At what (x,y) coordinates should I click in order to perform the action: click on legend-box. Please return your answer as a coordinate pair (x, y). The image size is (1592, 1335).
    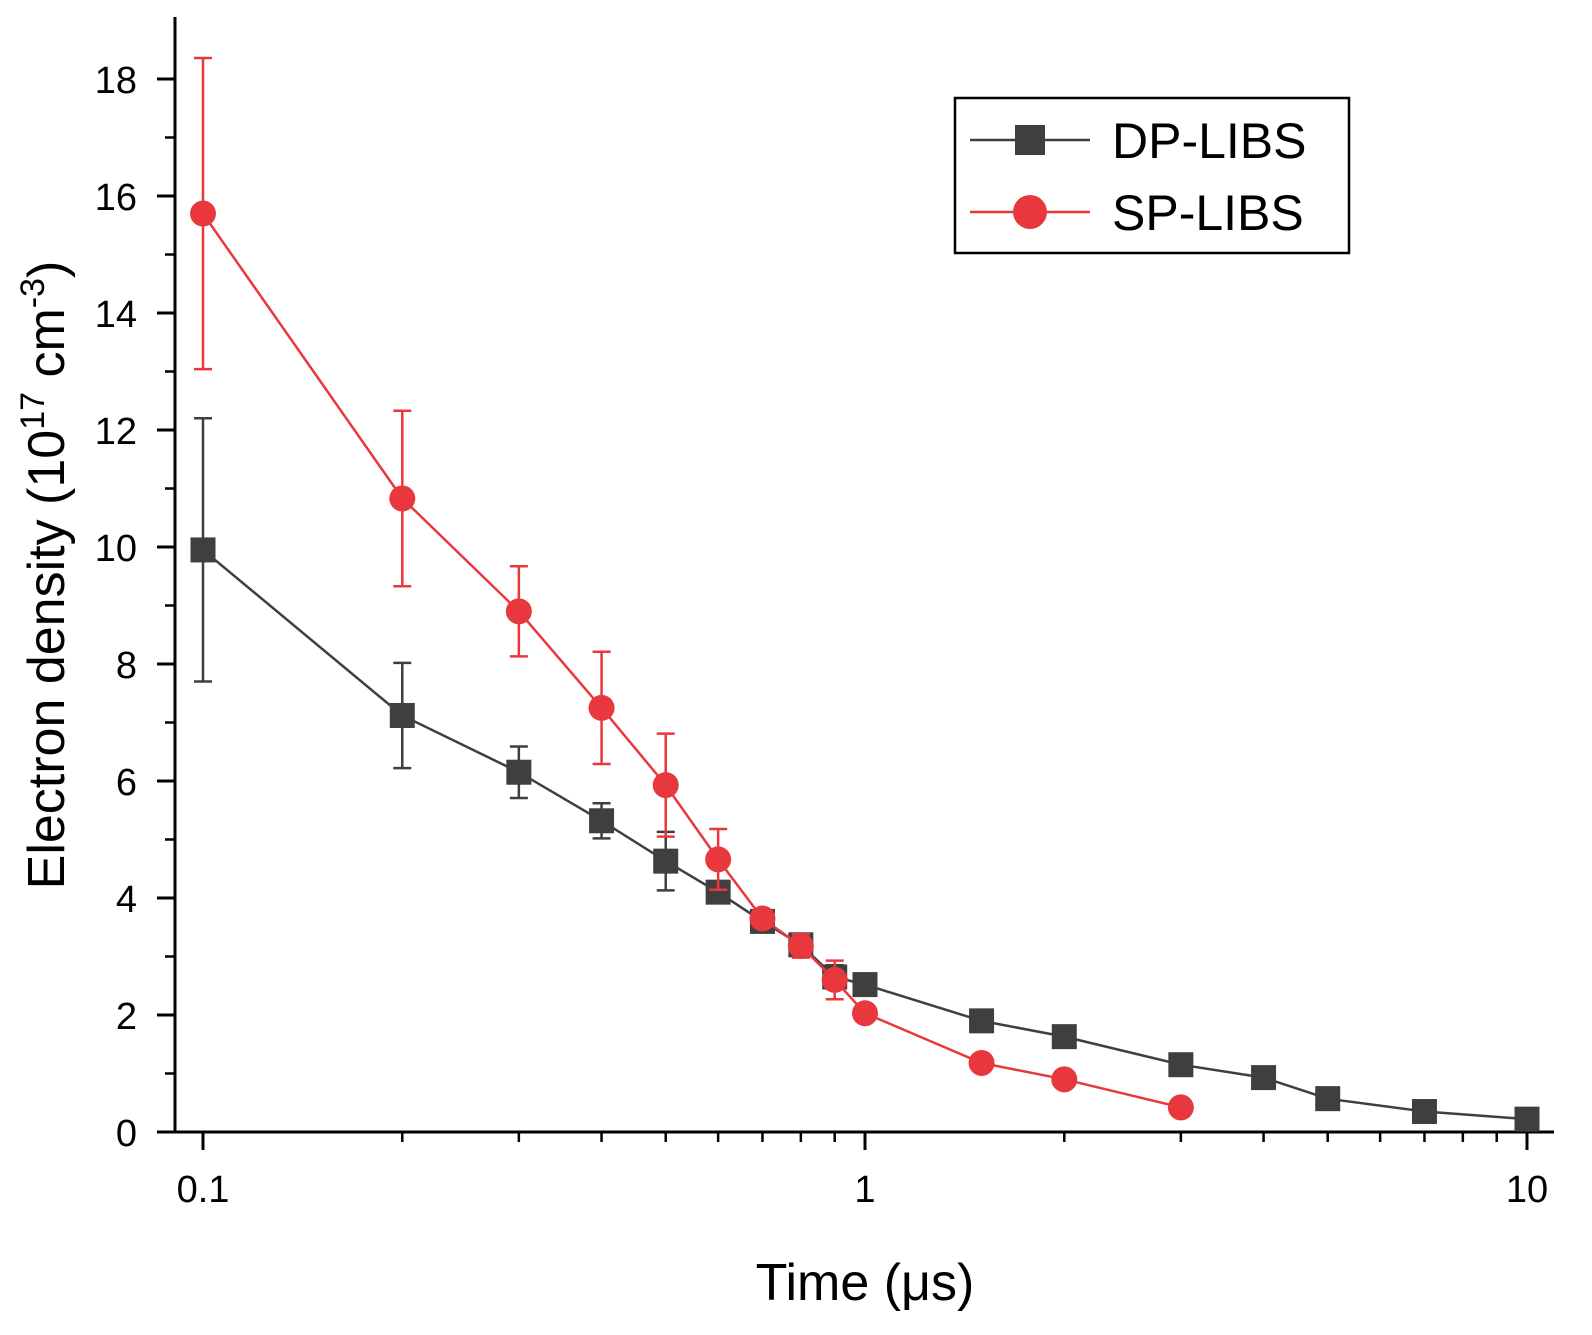
    Looking at the image, I should click on (1152, 175).